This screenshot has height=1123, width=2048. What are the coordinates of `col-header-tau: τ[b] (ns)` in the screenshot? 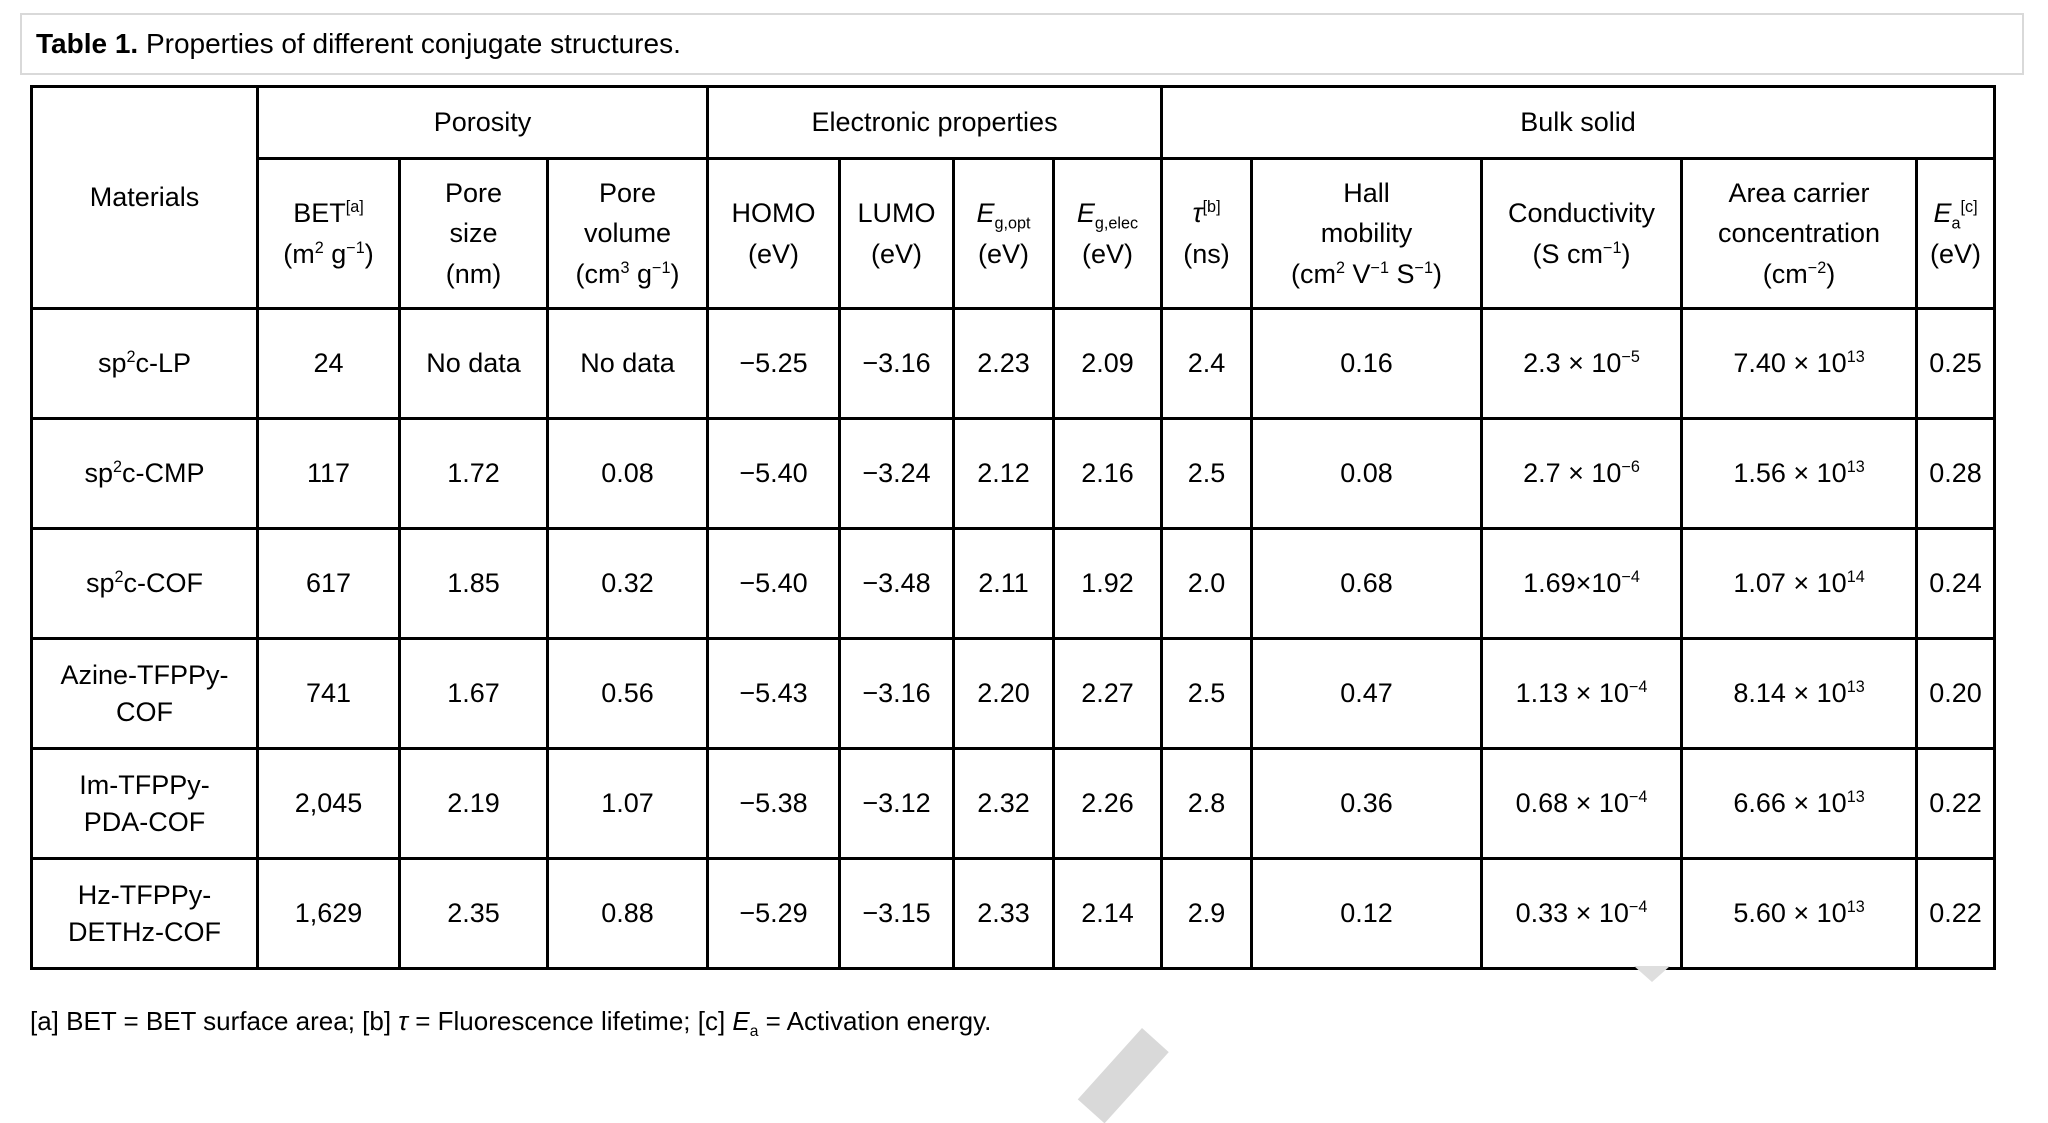 It's located at (1207, 233).